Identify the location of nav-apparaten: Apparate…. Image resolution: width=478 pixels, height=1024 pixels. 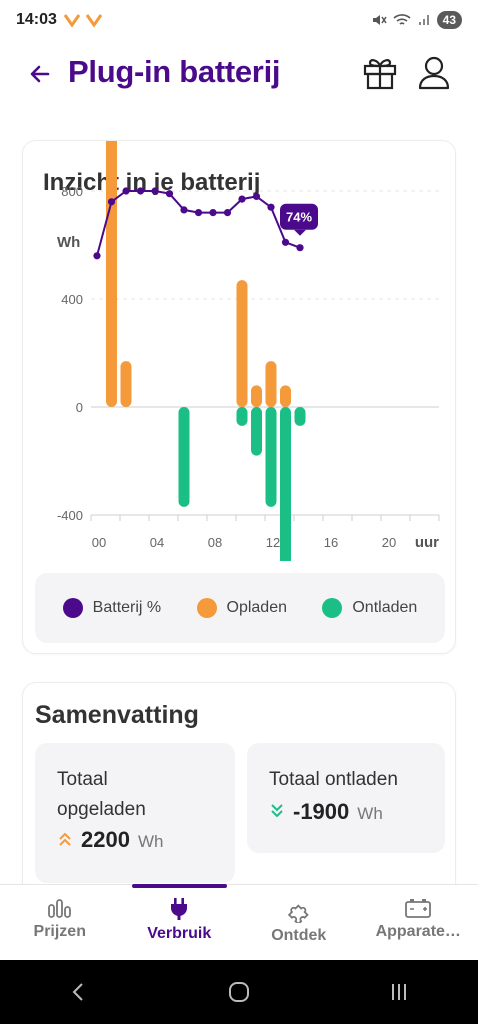
(418, 922).